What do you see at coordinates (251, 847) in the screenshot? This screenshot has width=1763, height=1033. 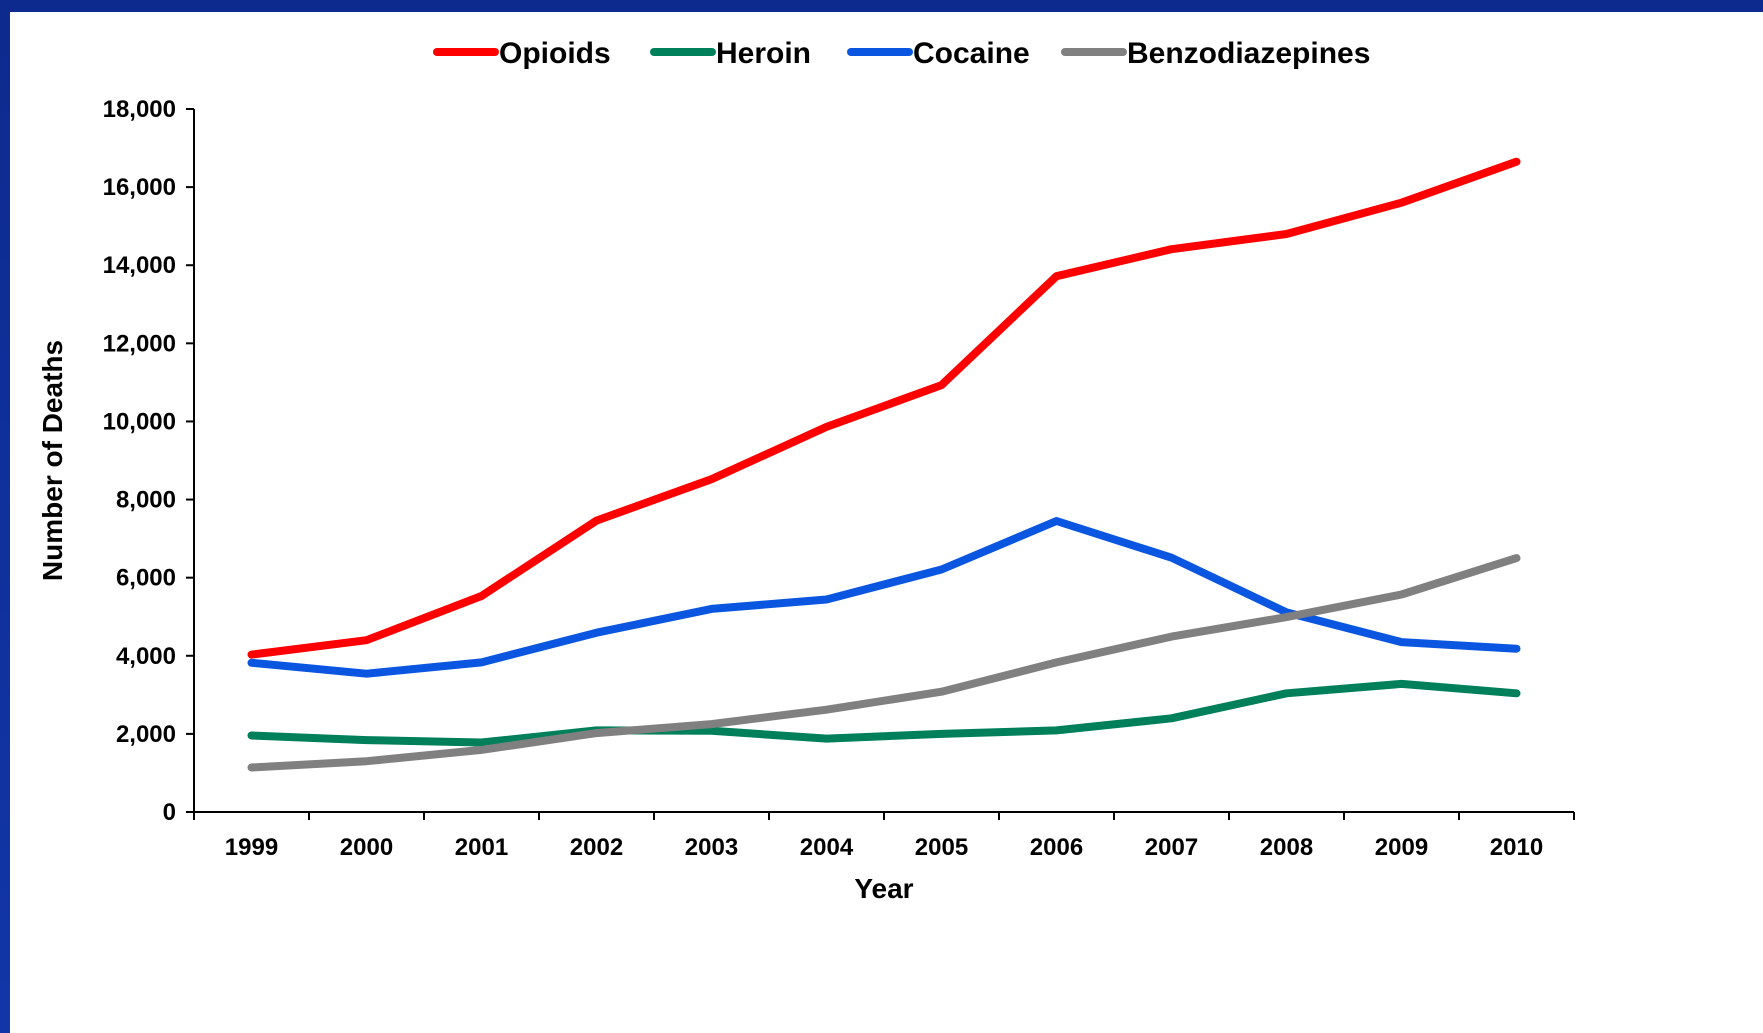 I see `x-tick-label: 1999` at bounding box center [251, 847].